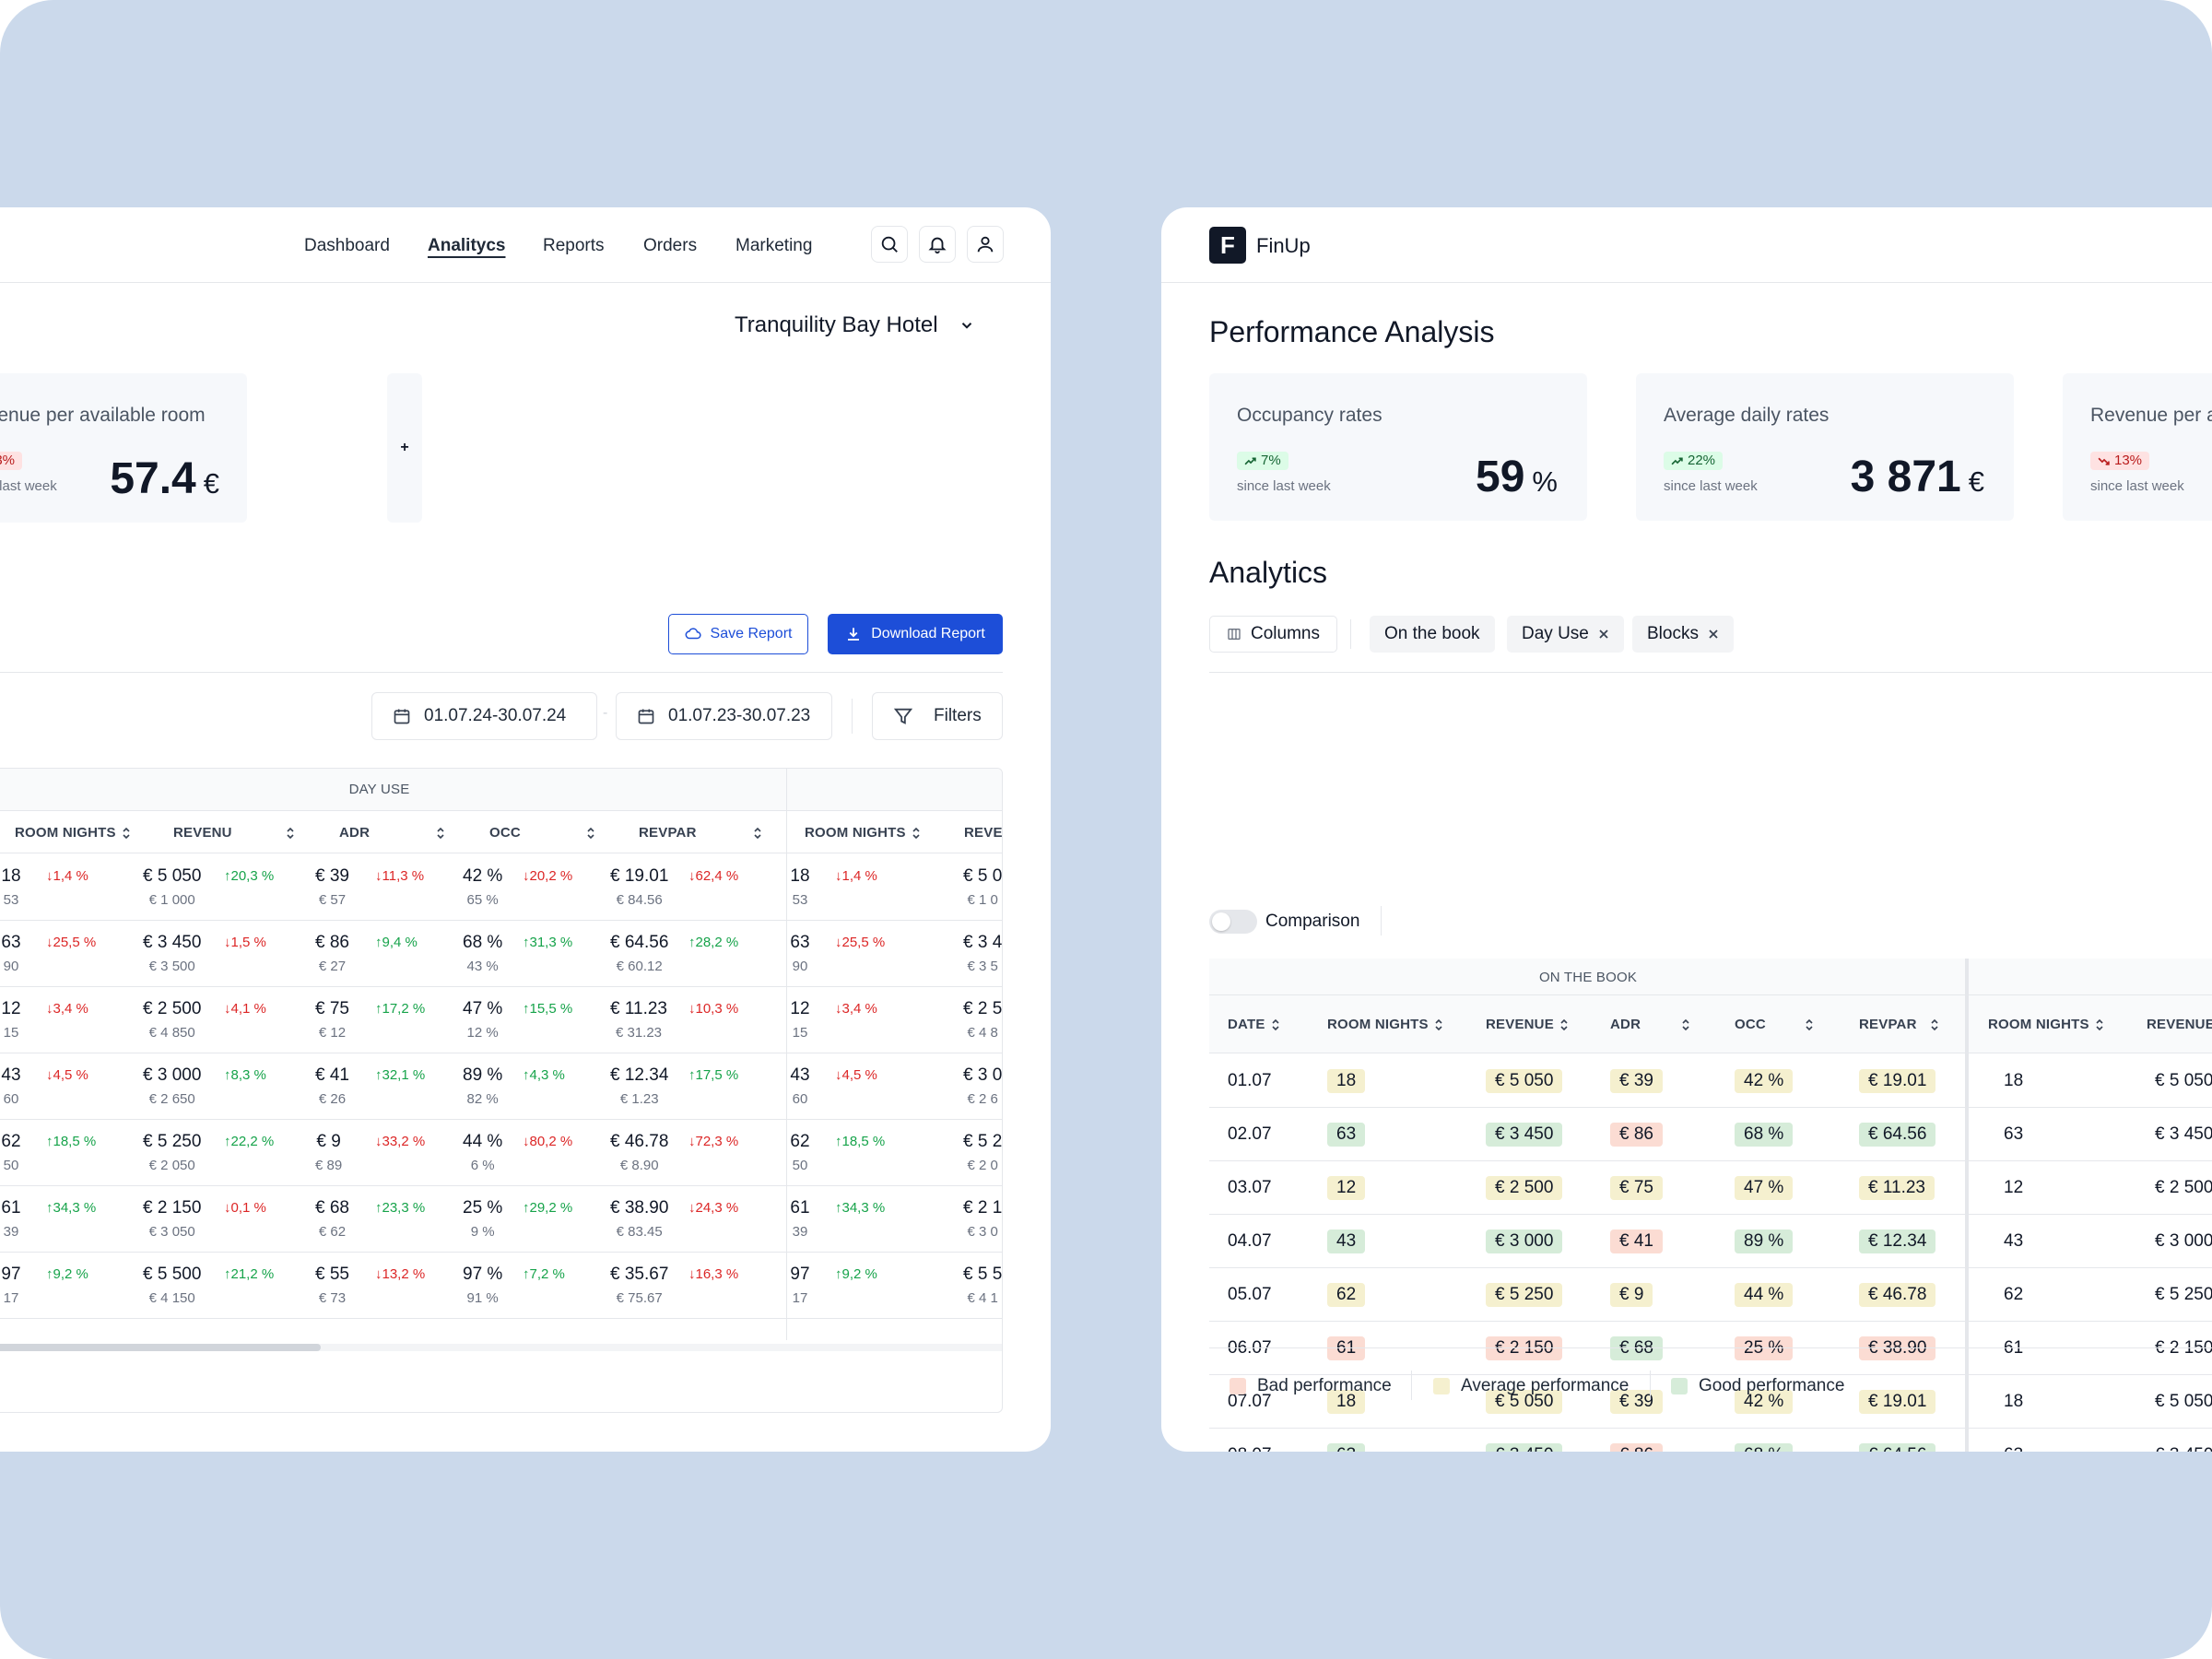  Describe the element at coordinates (484, 716) in the screenshot. I see `date-range-current-input: 01.07.24-30.07.24` at that location.